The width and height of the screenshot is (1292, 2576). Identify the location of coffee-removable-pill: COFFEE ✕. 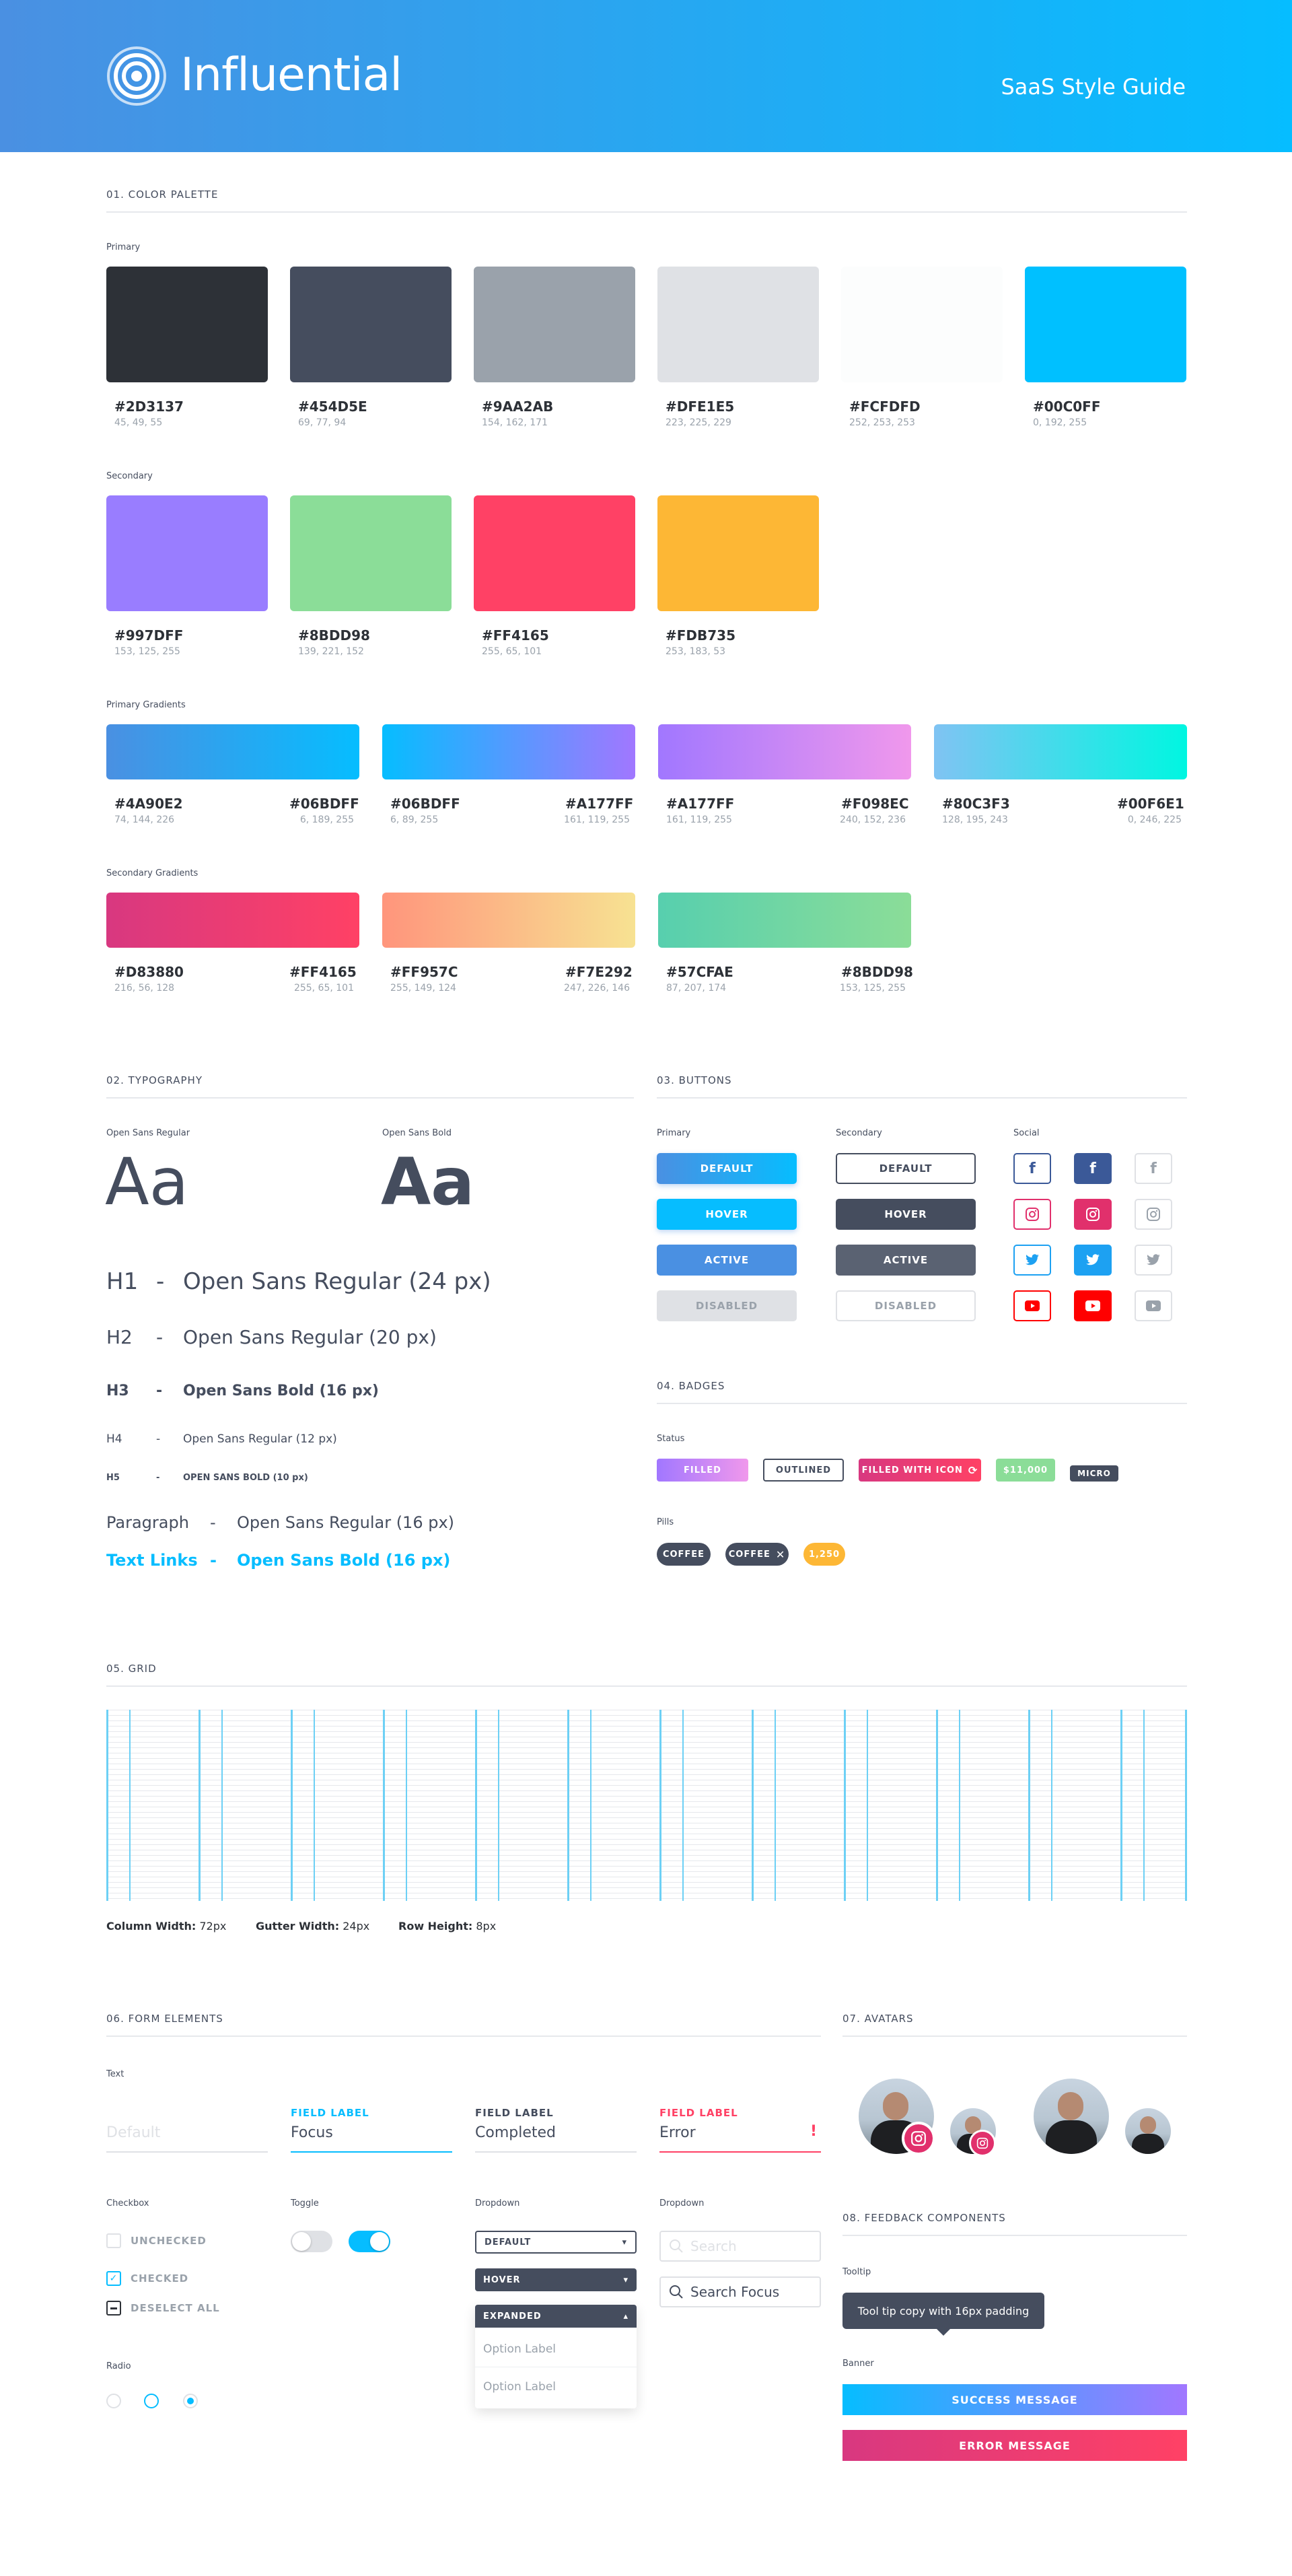
(757, 1554).